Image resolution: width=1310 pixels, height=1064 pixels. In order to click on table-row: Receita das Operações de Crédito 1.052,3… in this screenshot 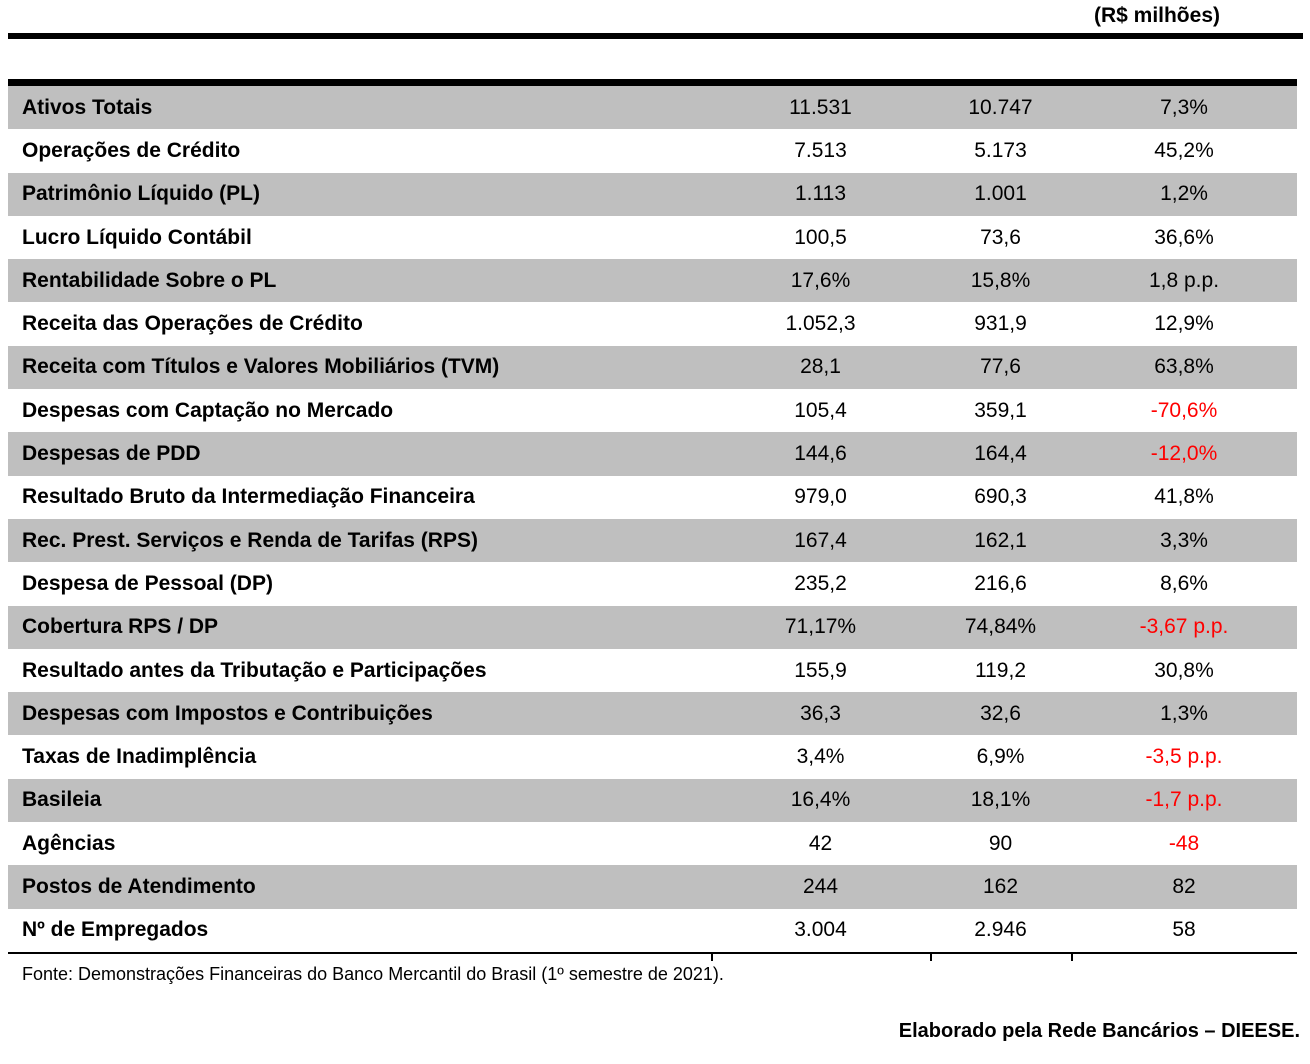, I will do `click(652, 323)`.